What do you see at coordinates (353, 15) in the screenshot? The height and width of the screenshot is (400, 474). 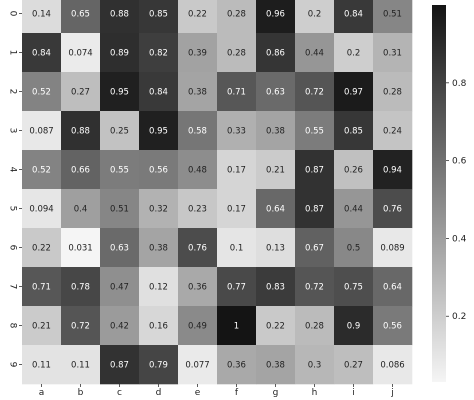 I see `cell-value-label: 0.84` at bounding box center [353, 15].